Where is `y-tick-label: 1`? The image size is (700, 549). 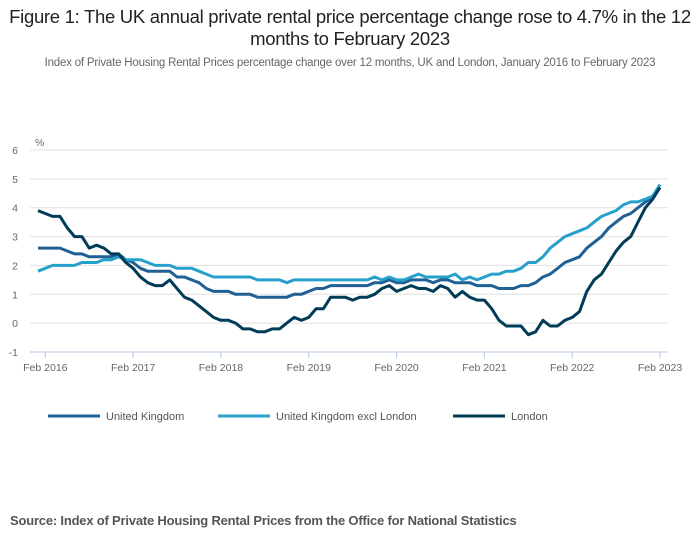
y-tick-label: 1 is located at coordinates (15, 295).